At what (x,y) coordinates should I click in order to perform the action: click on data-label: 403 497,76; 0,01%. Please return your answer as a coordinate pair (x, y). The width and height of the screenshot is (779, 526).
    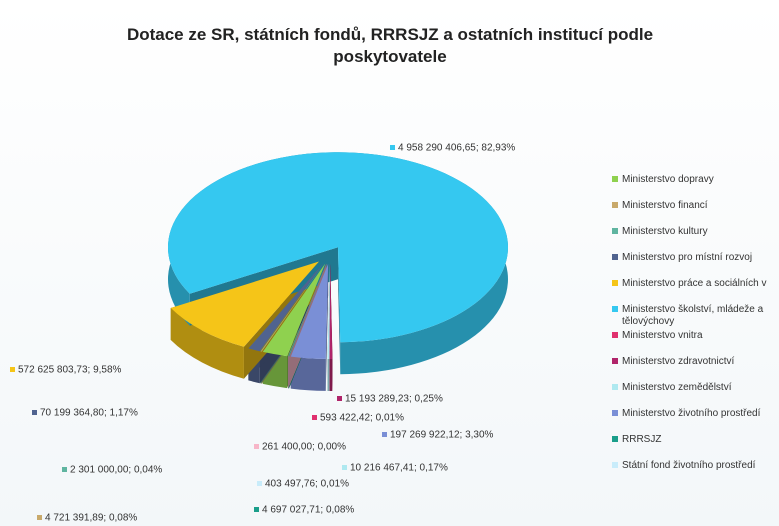
    Looking at the image, I should click on (307, 484).